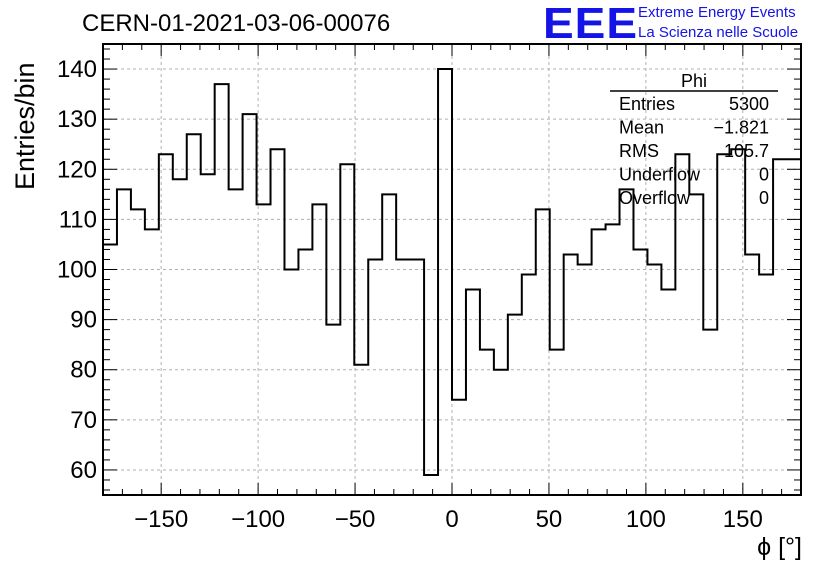  I want to click on x-tick-label: 0, so click(451, 519).